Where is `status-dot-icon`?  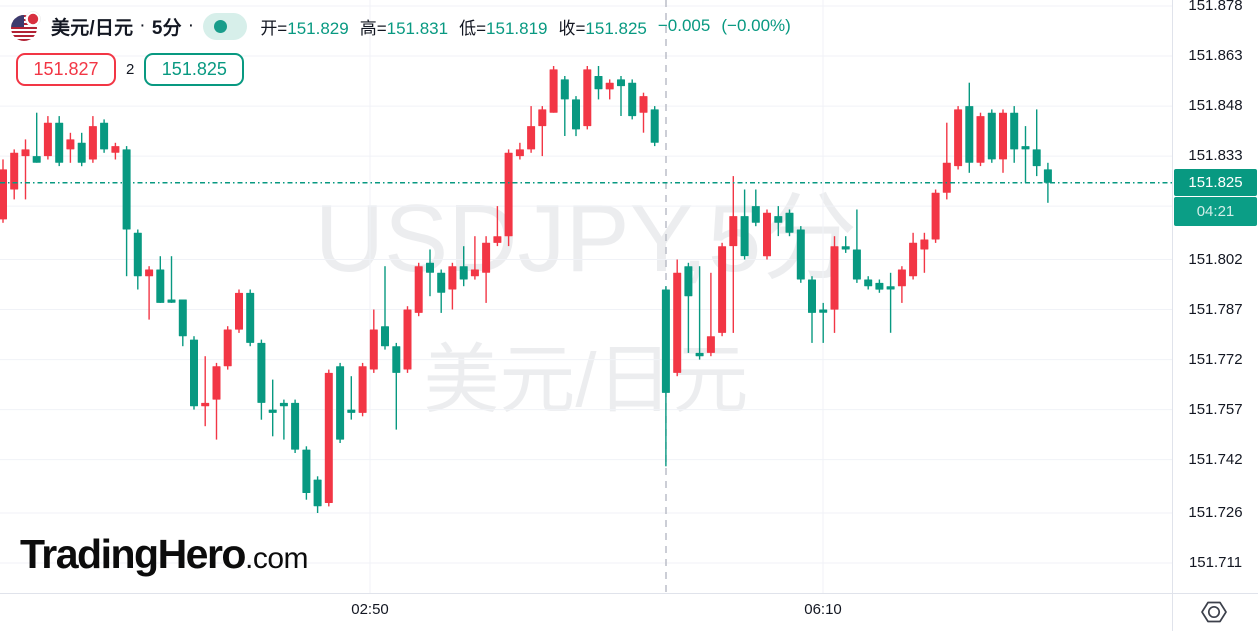
status-dot-icon is located at coordinates (221, 26).